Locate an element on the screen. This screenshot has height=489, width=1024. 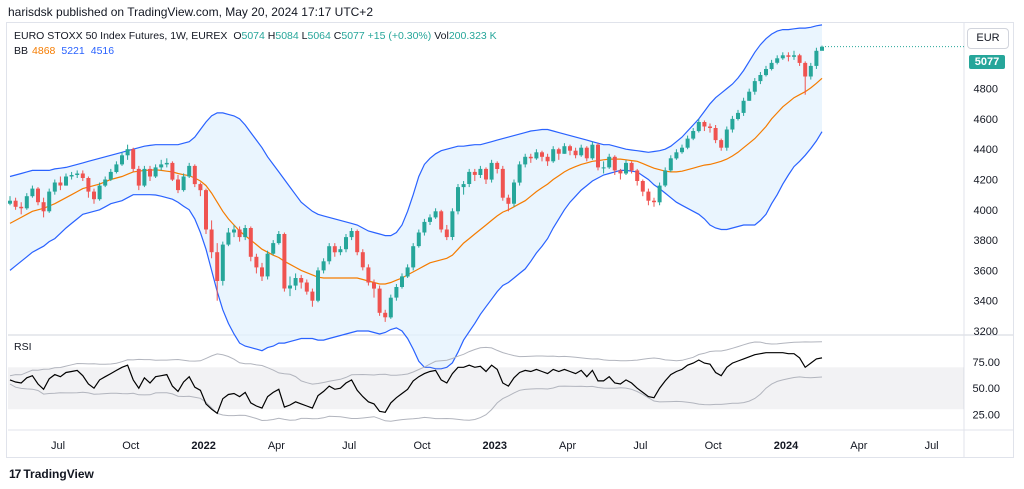
volume-value: 200.323 K is located at coordinates (472, 36).